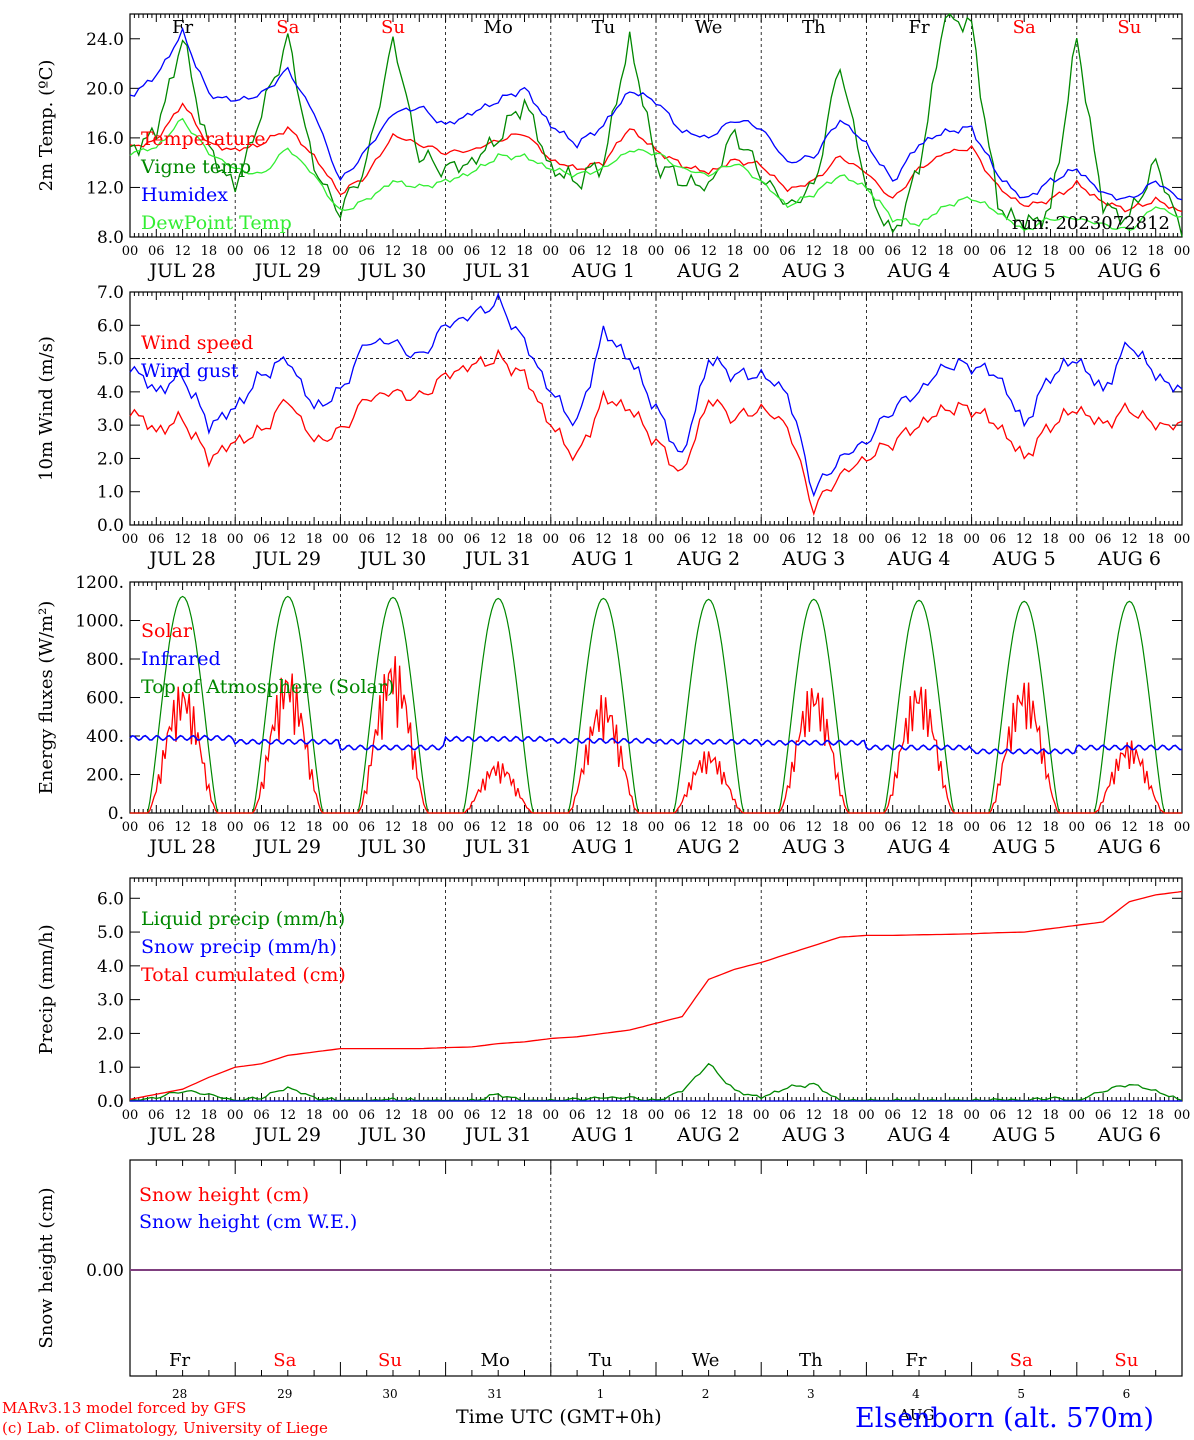 The width and height of the screenshot is (1194, 1440). I want to click on day-of-week-label: Sa, so click(284, 1360).